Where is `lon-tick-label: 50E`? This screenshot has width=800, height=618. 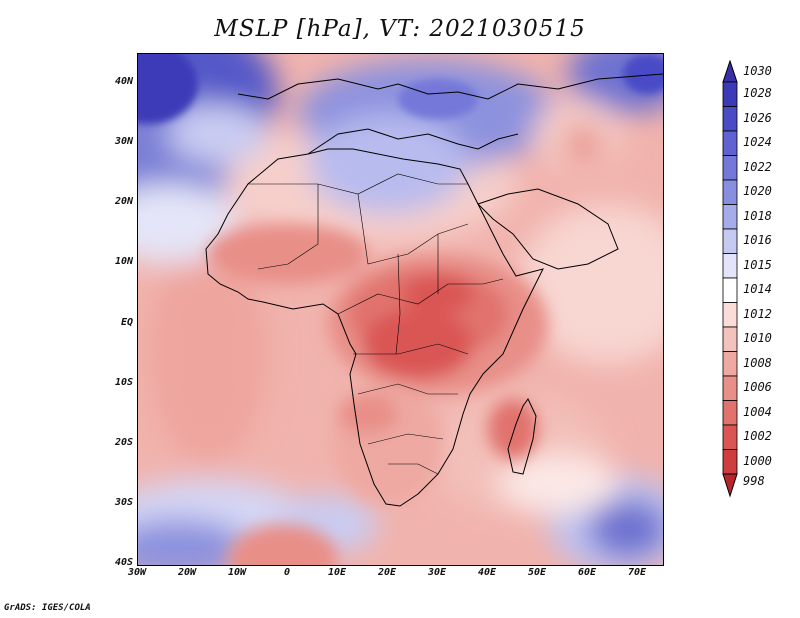 lon-tick-label: 50E is located at coordinates (537, 572).